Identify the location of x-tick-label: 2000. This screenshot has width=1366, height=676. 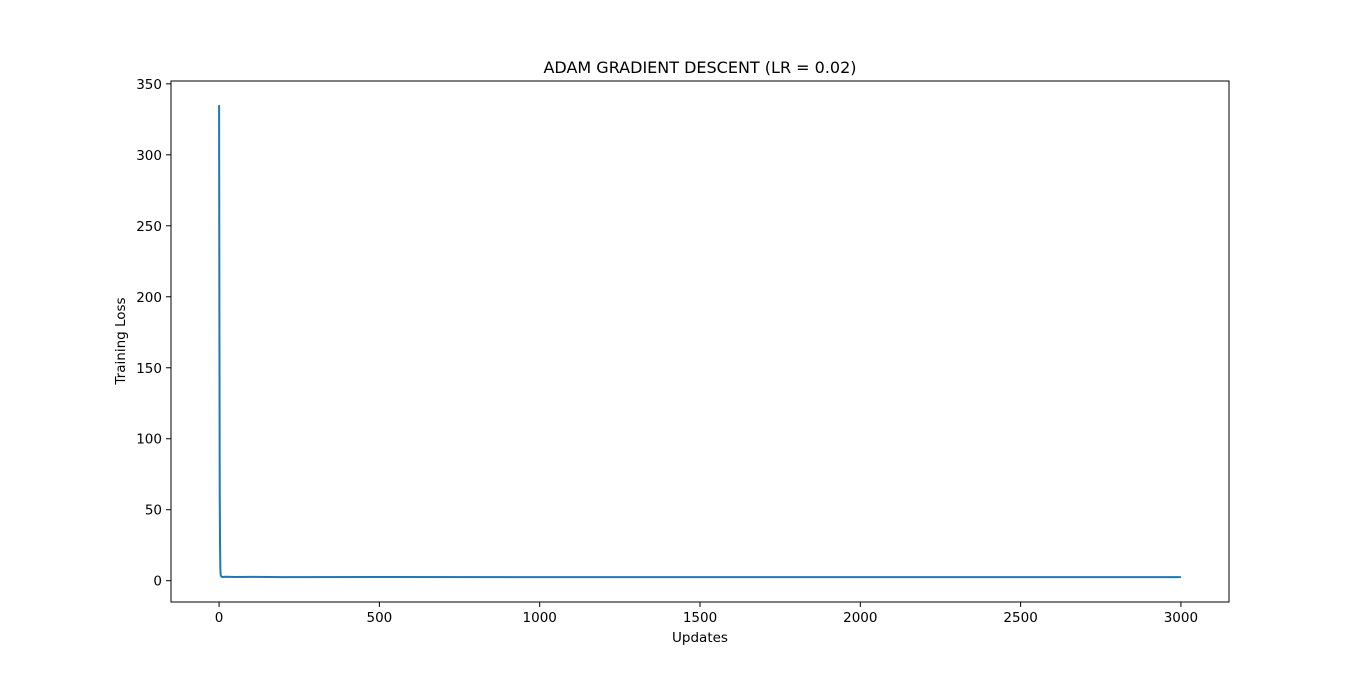
(860, 618).